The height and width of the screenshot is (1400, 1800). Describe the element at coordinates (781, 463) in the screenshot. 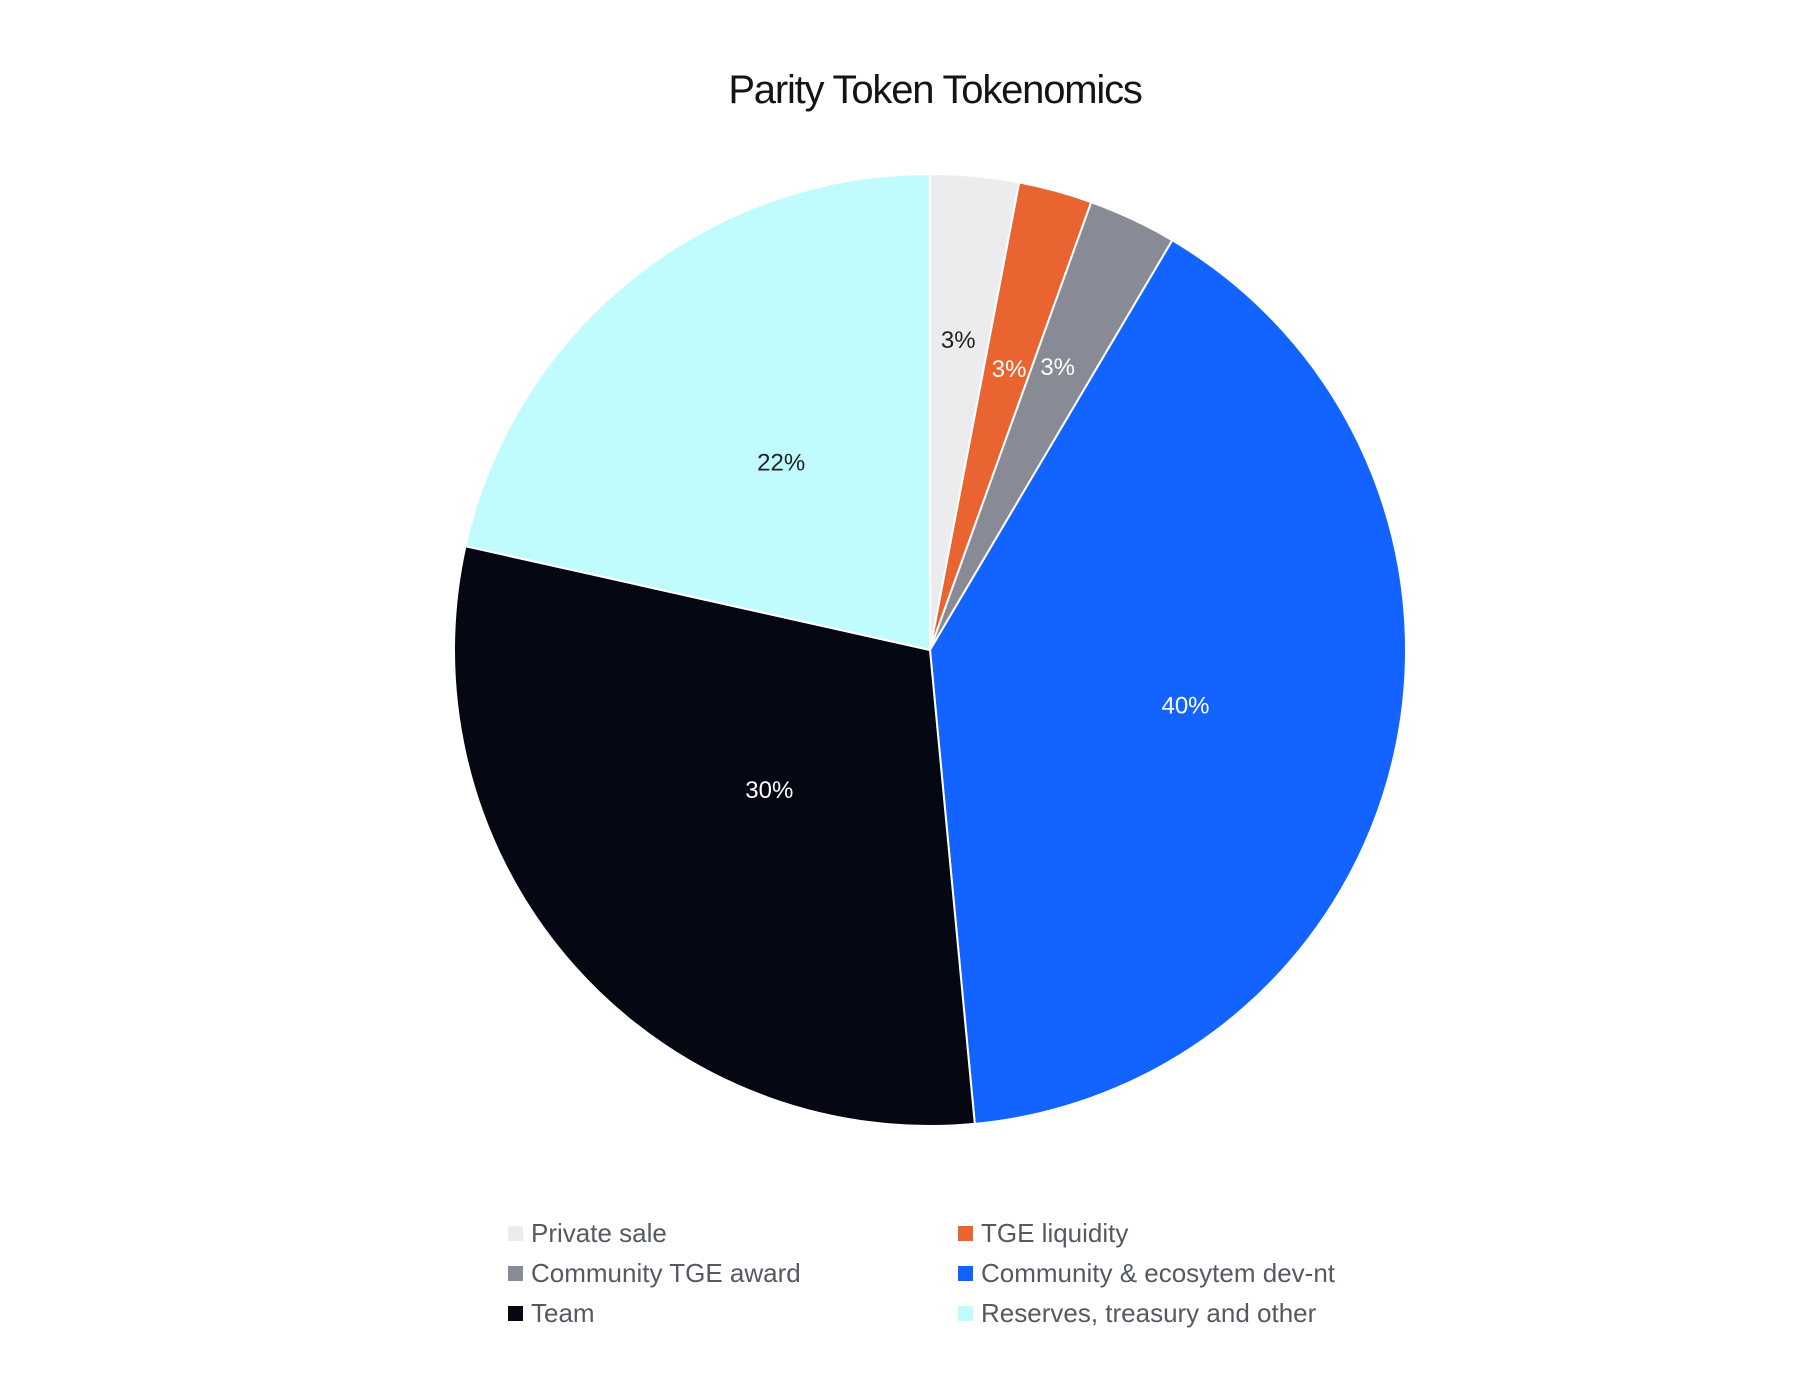

I see `slice-label-reserves-treasury-and-other: 22%` at that location.